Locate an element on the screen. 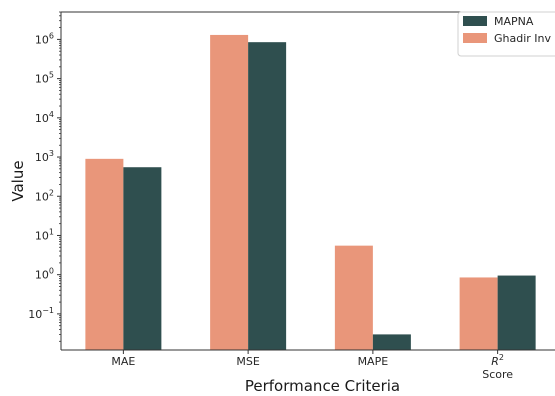 The width and height of the screenshot is (555, 396). y-axis: 10⁻¹ 10⁰ 10¹ 10² 10³ 10⁴ 10⁵ 10⁶ is located at coordinates (44, 176).